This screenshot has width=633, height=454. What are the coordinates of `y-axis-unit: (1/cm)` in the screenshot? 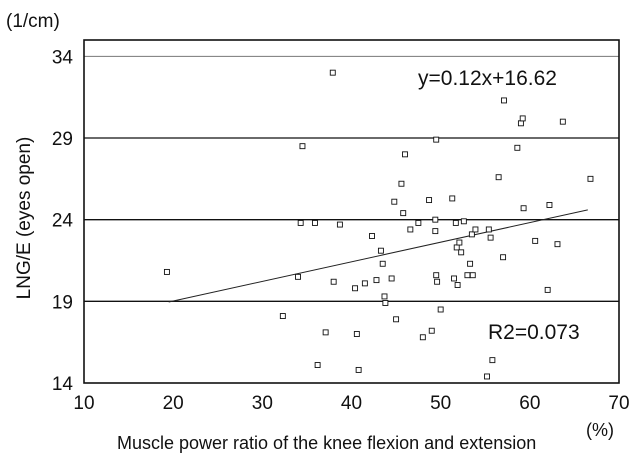 It's located at (33, 21).